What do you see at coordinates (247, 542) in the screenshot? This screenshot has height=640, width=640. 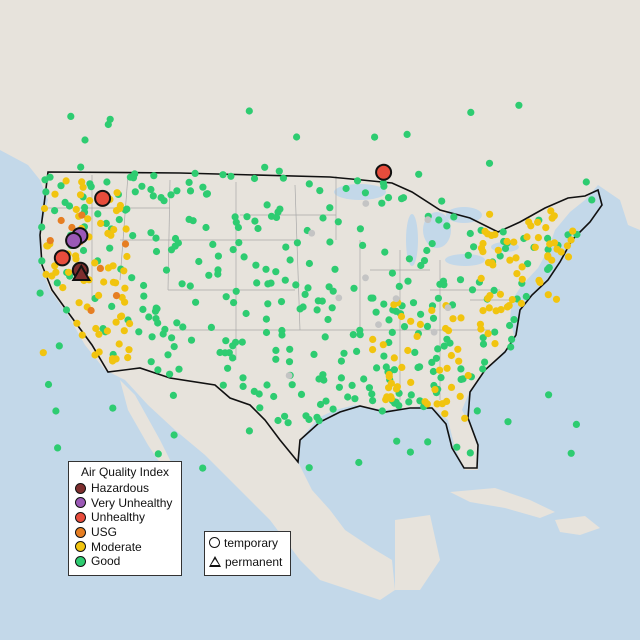 I see `legend-row-temporary: temporary` at bounding box center [247, 542].